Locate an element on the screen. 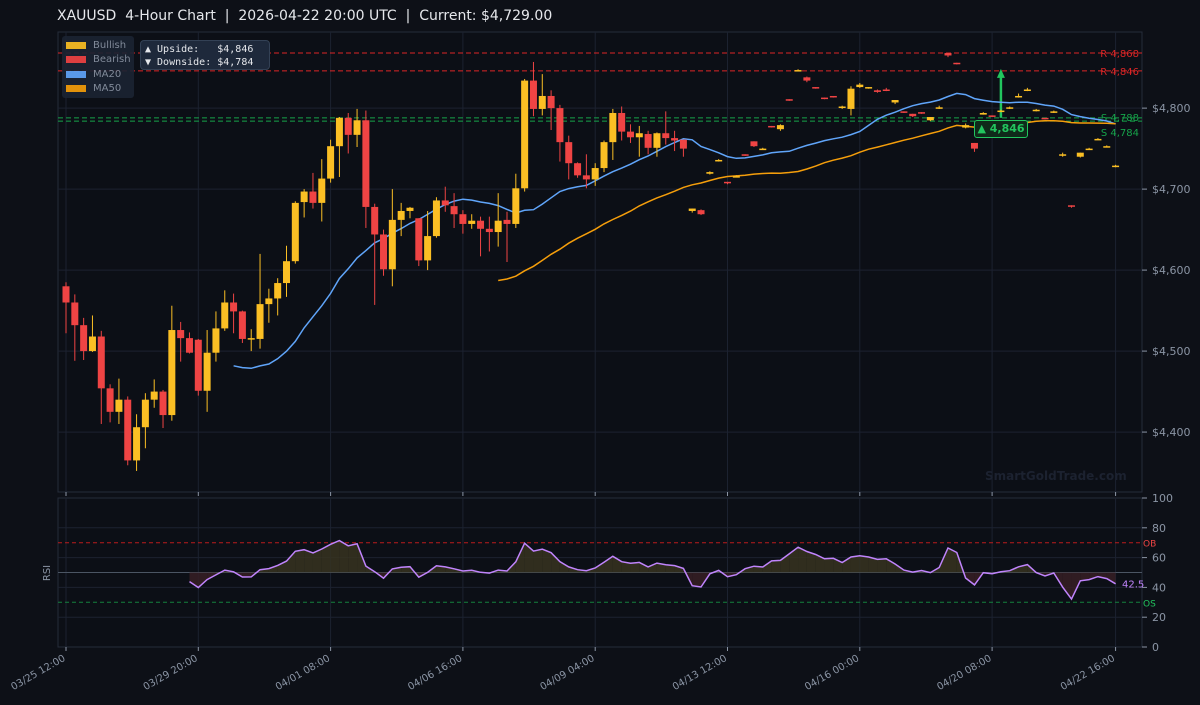  time-tick-label: 04/22 16:00 is located at coordinates (1088, 673).